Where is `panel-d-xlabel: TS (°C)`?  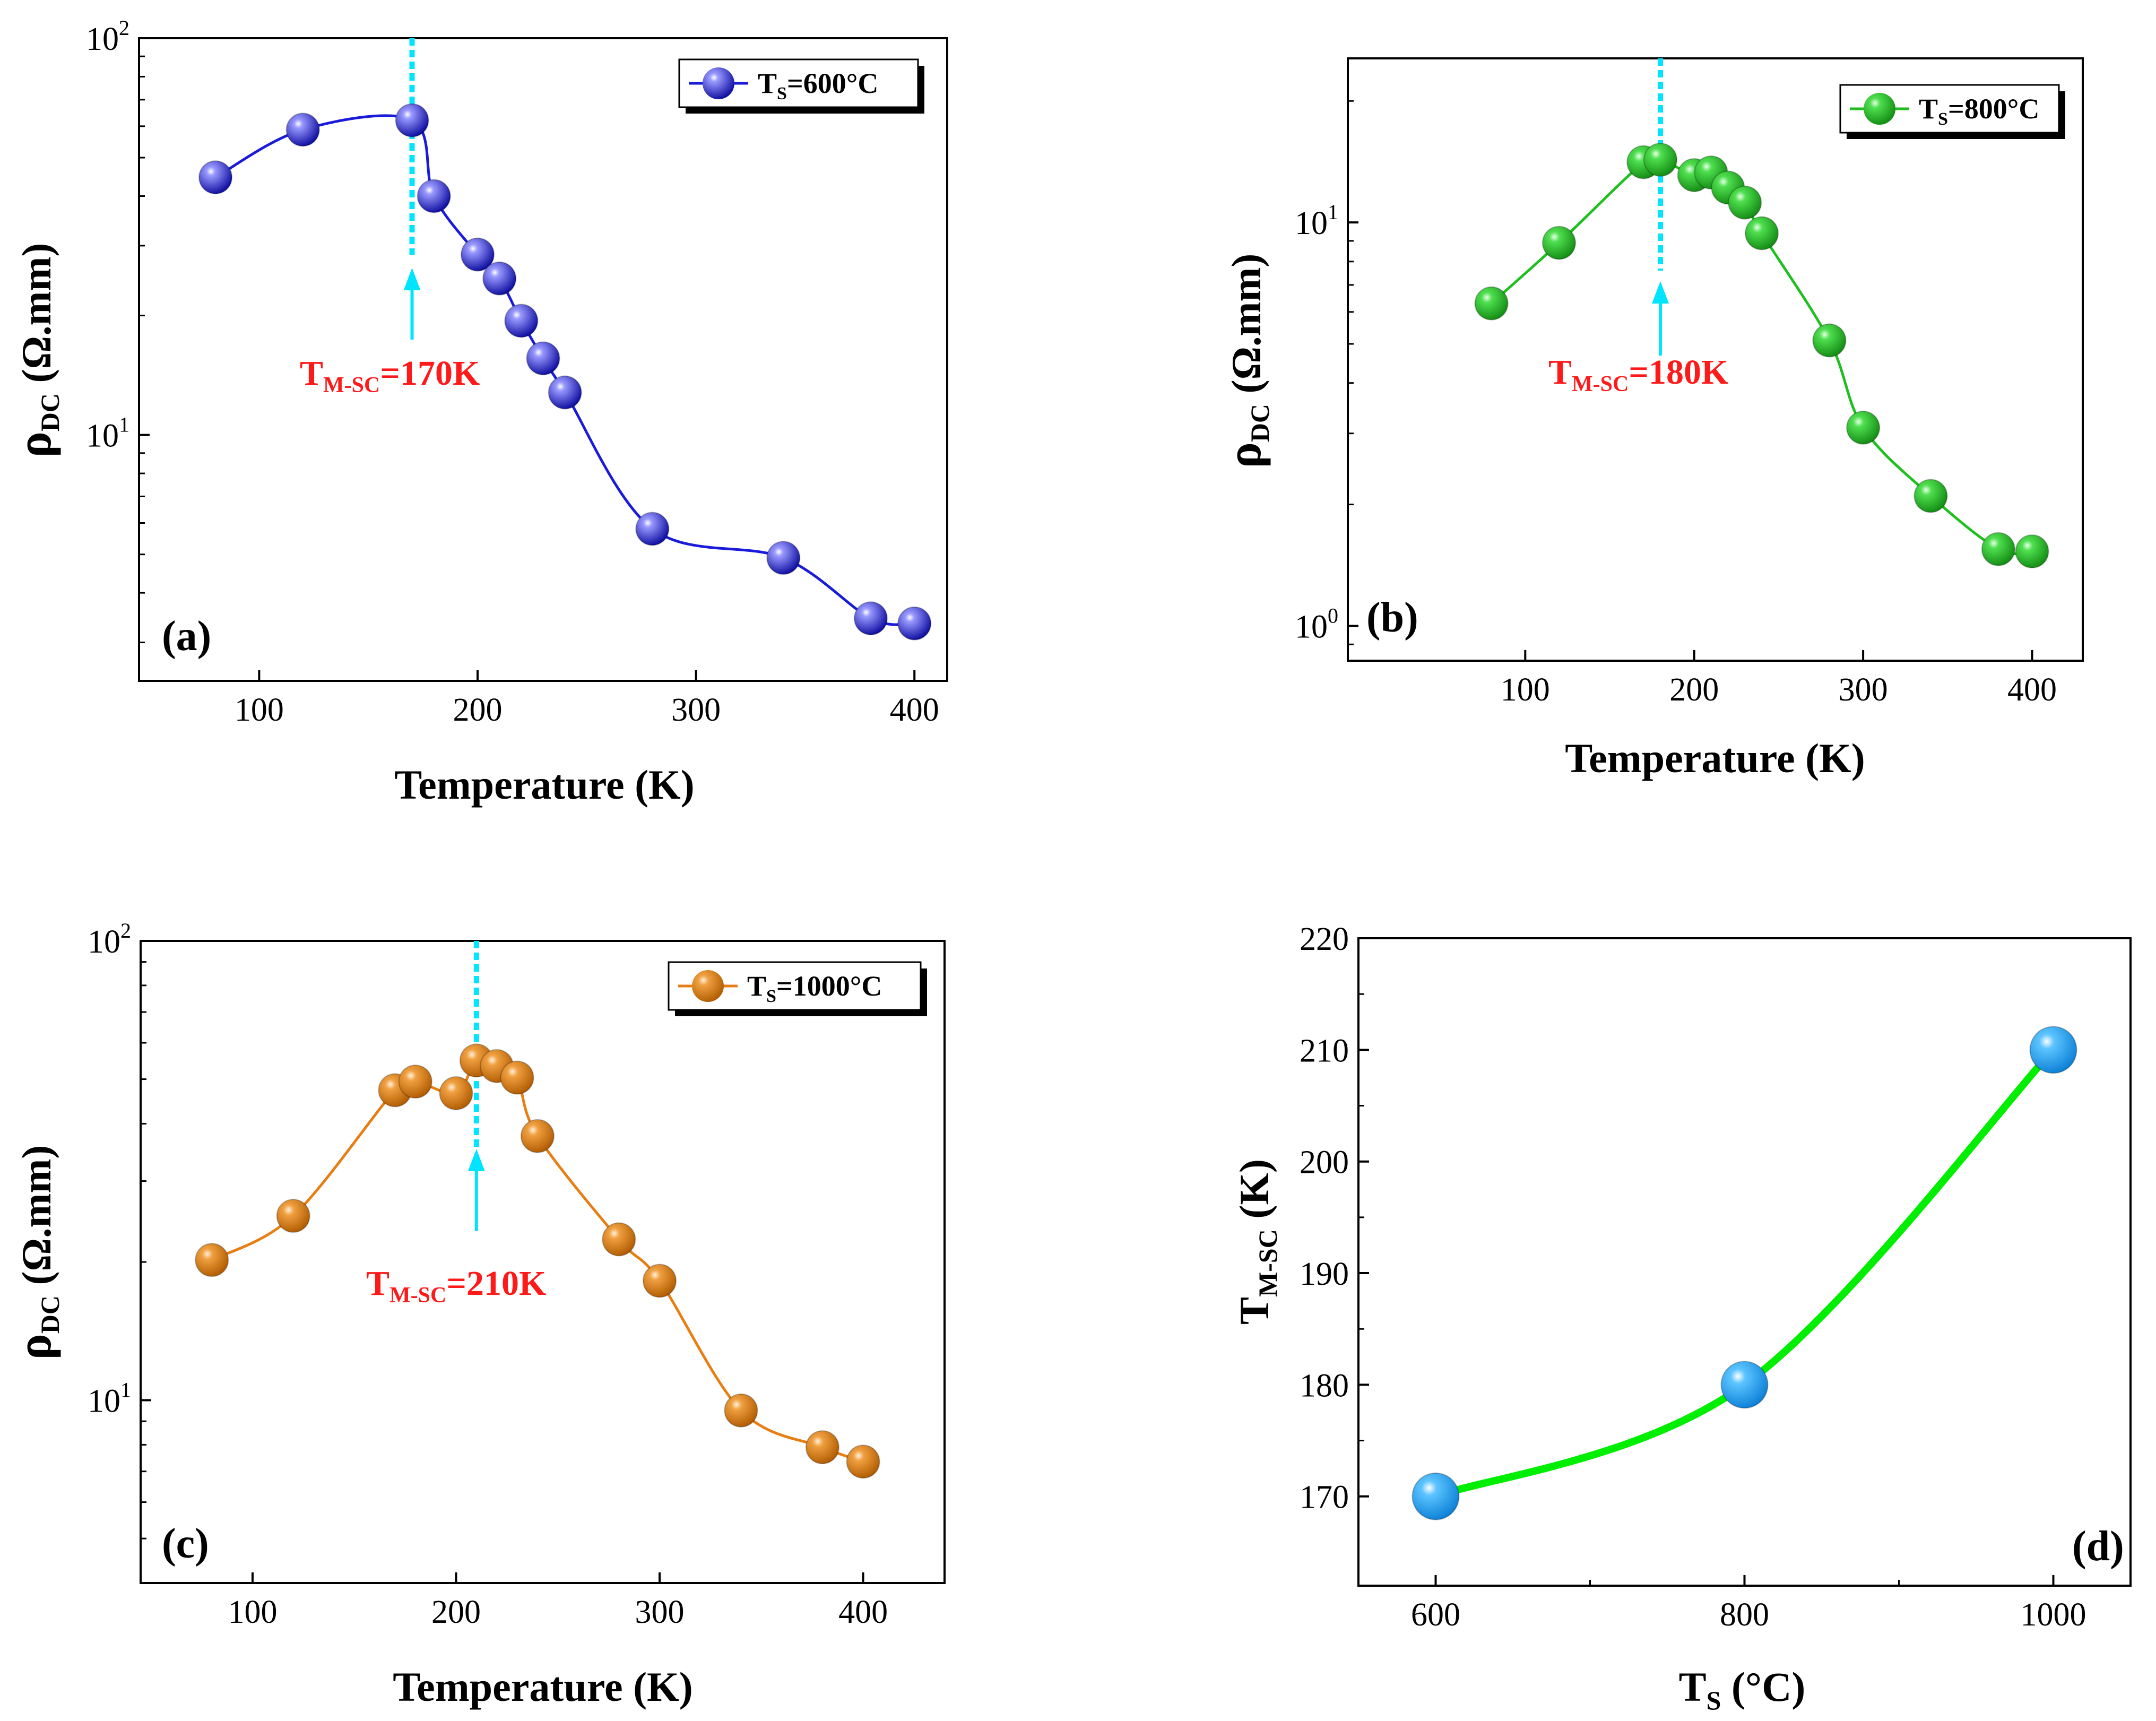 panel-d-xlabel: TS (°C) is located at coordinates (1742, 1690).